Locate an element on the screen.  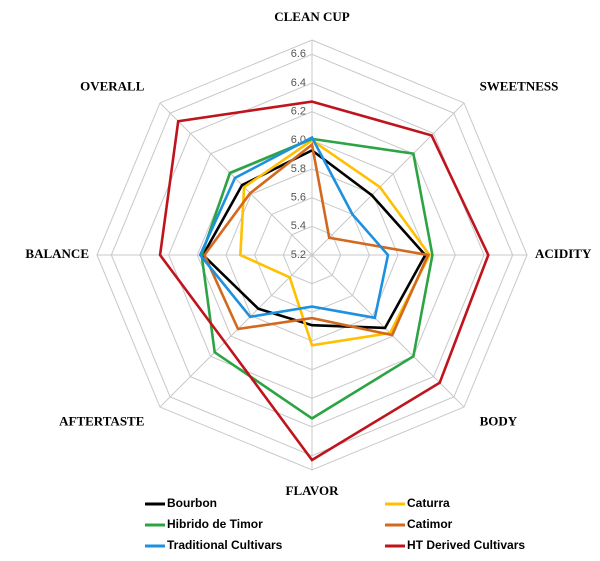
axis-label: FLAVOR is located at coordinates (313, 490).